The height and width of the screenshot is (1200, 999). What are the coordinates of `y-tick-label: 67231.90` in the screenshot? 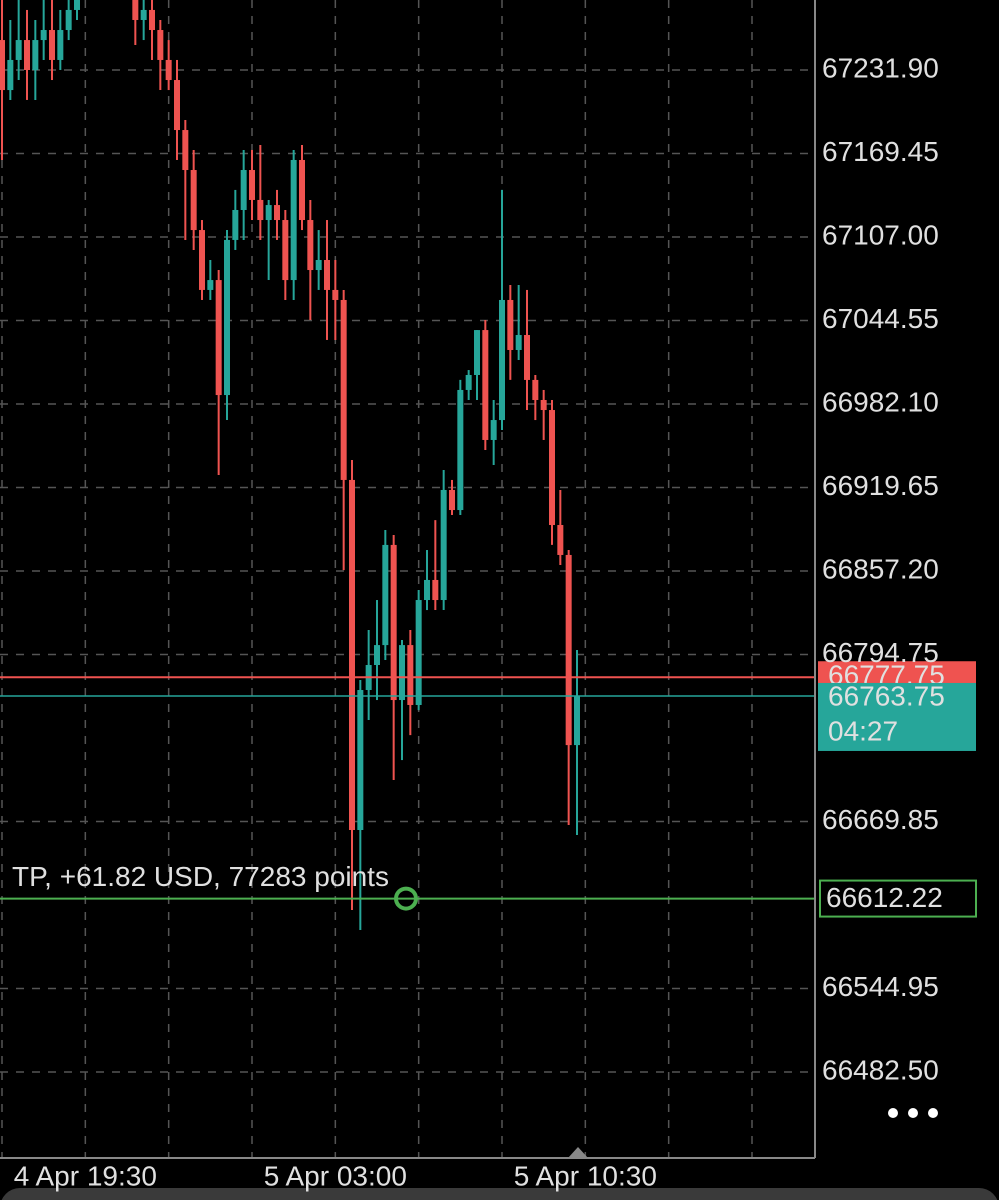 It's located at (880, 67).